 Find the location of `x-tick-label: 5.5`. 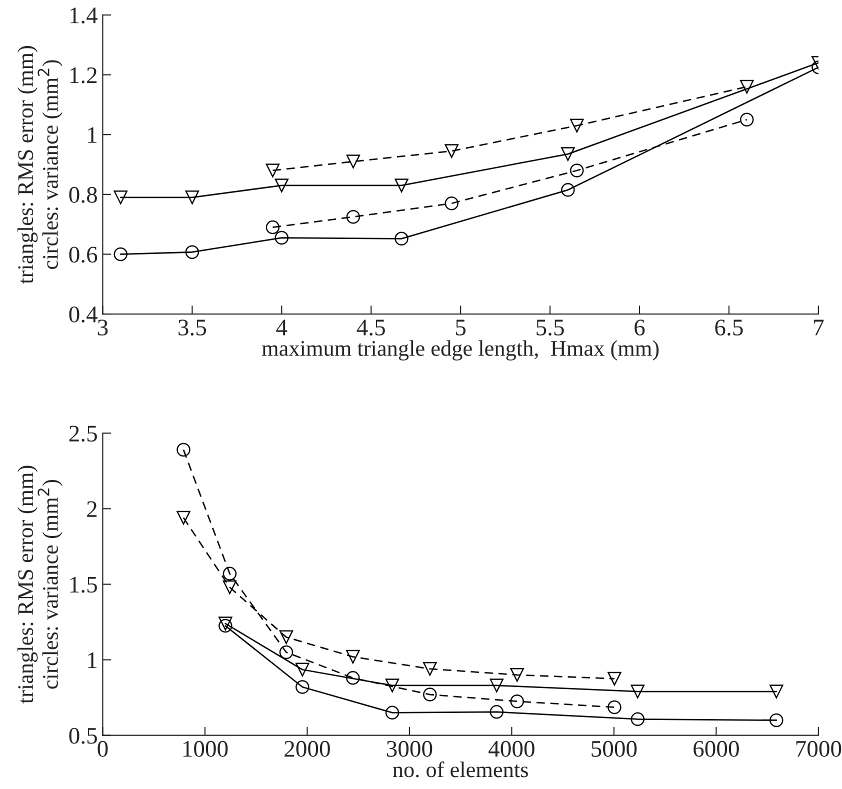

x-tick-label: 5.5 is located at coordinates (550, 328).